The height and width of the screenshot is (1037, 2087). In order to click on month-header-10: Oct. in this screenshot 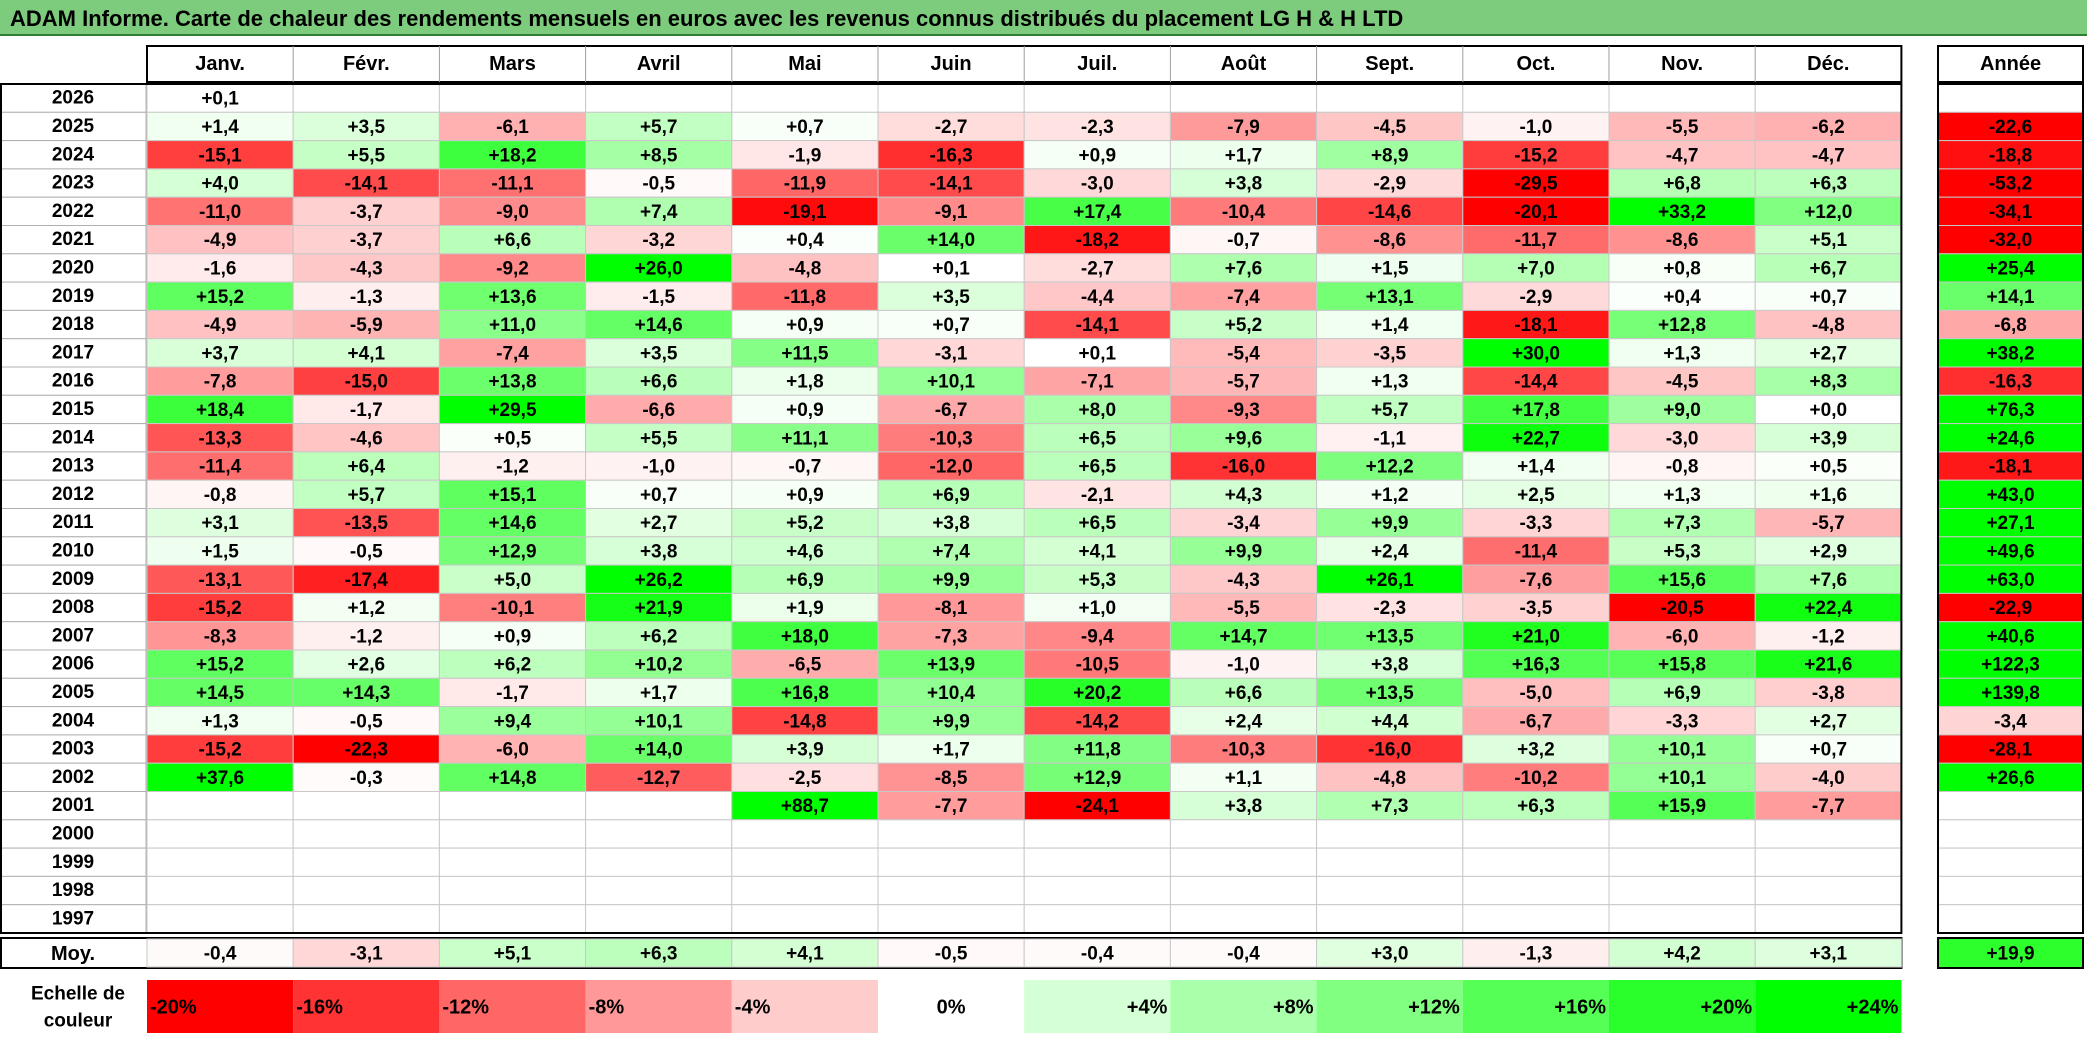, I will do `click(1535, 64)`.